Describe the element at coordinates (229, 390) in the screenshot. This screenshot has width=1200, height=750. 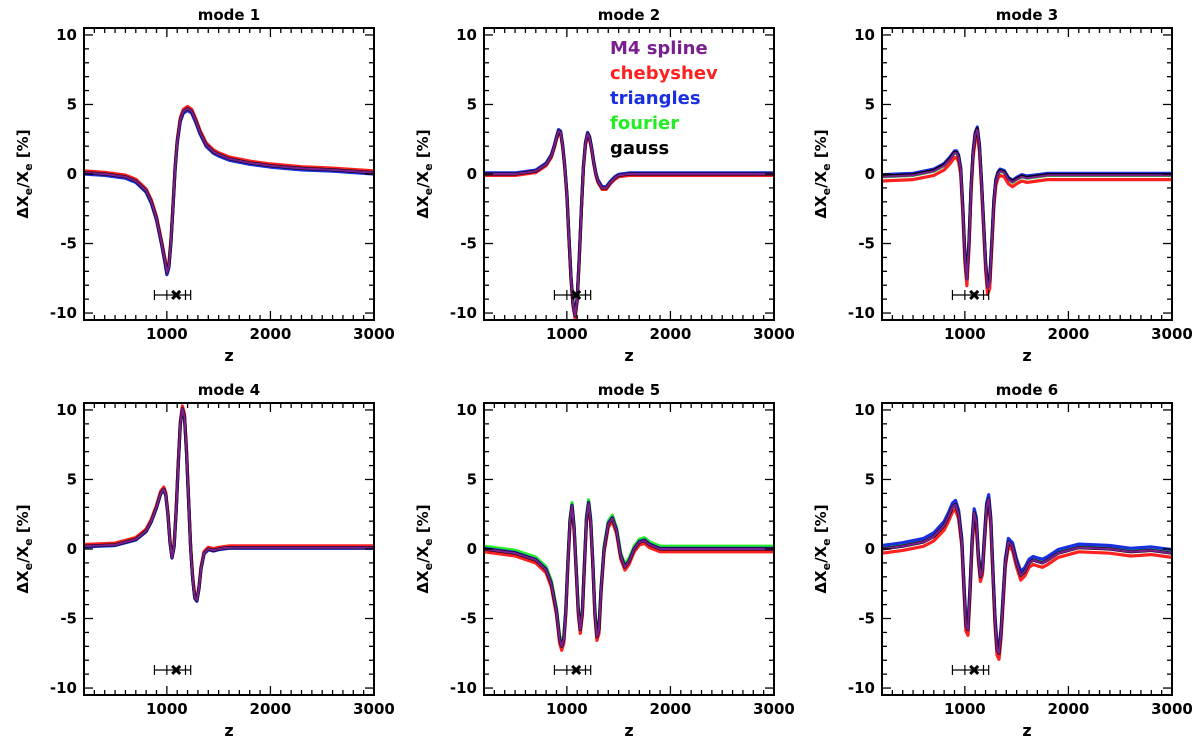
I see `panel-title: mode 4` at that location.